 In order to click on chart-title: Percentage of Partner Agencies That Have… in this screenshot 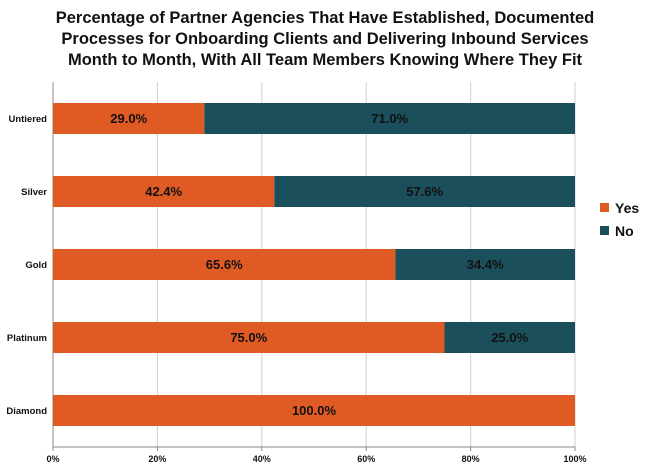, I will do `click(325, 39)`.